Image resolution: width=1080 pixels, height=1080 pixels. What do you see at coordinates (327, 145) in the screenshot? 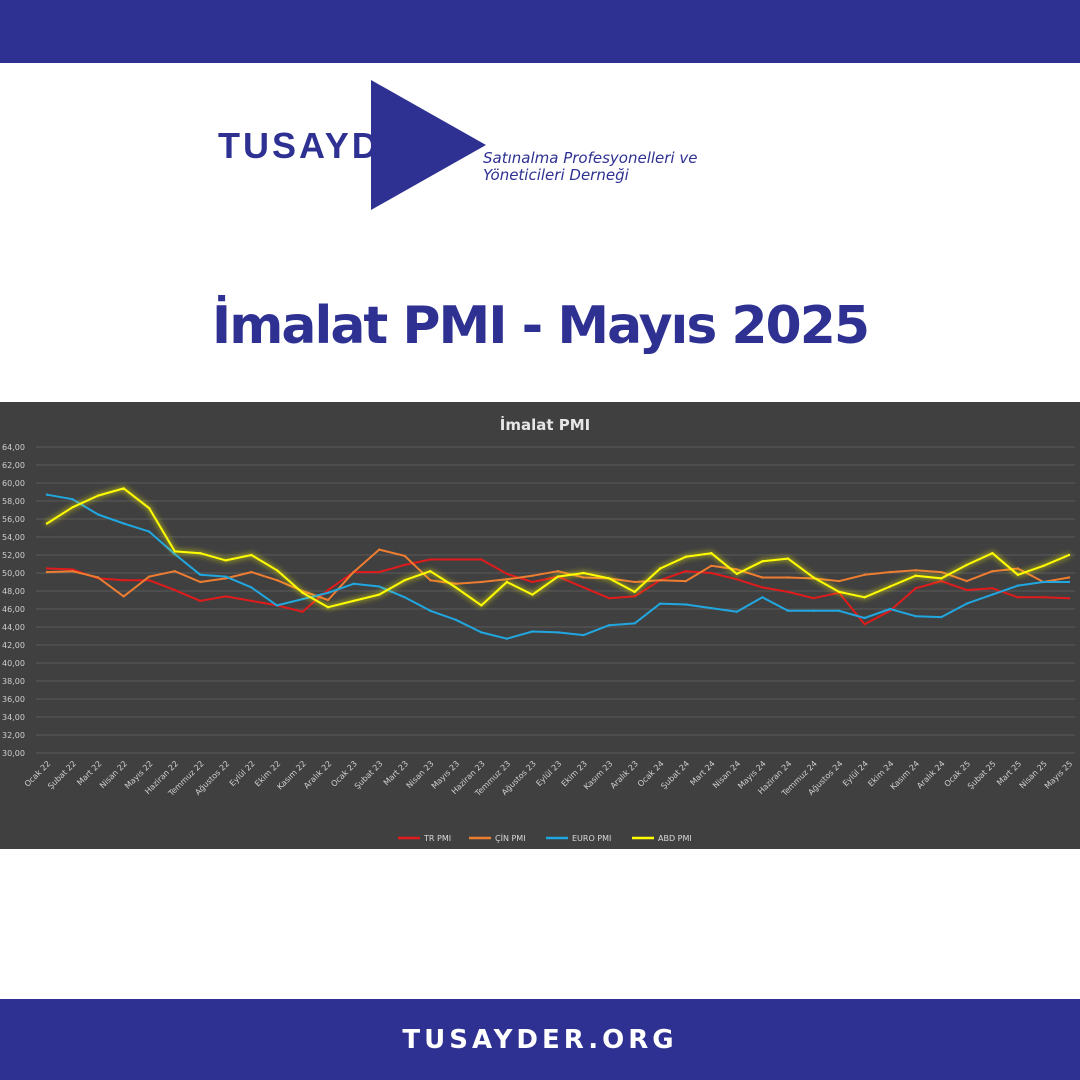
I see `logo-wordmark: TUSAYDER` at bounding box center [327, 145].